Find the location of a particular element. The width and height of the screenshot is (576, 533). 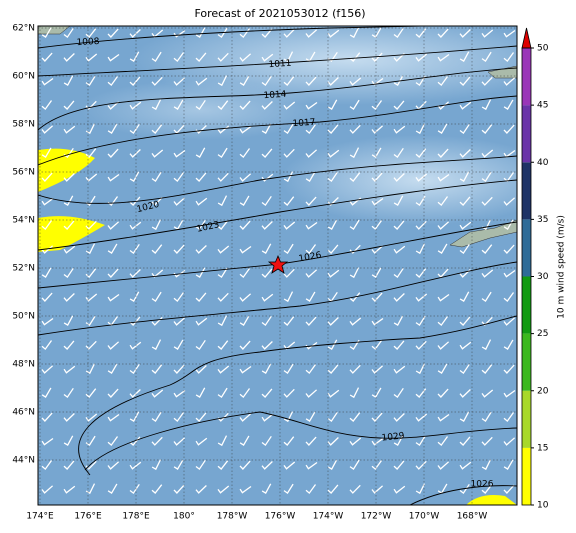

isobar is located at coordinates (277, 130).